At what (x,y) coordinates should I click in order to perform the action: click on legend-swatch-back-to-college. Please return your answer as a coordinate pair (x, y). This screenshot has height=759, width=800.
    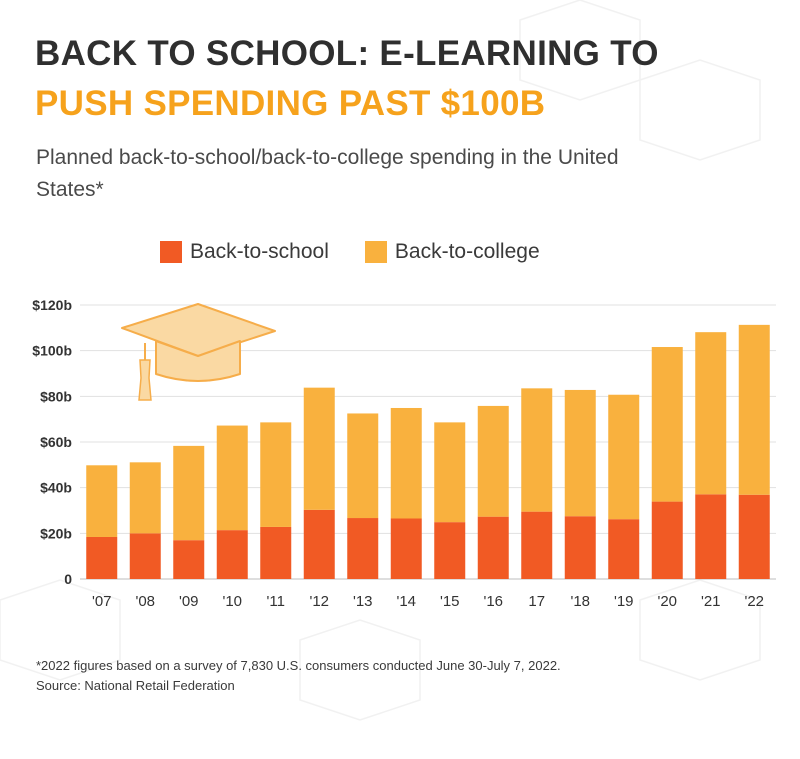
    Looking at the image, I should click on (375, 252).